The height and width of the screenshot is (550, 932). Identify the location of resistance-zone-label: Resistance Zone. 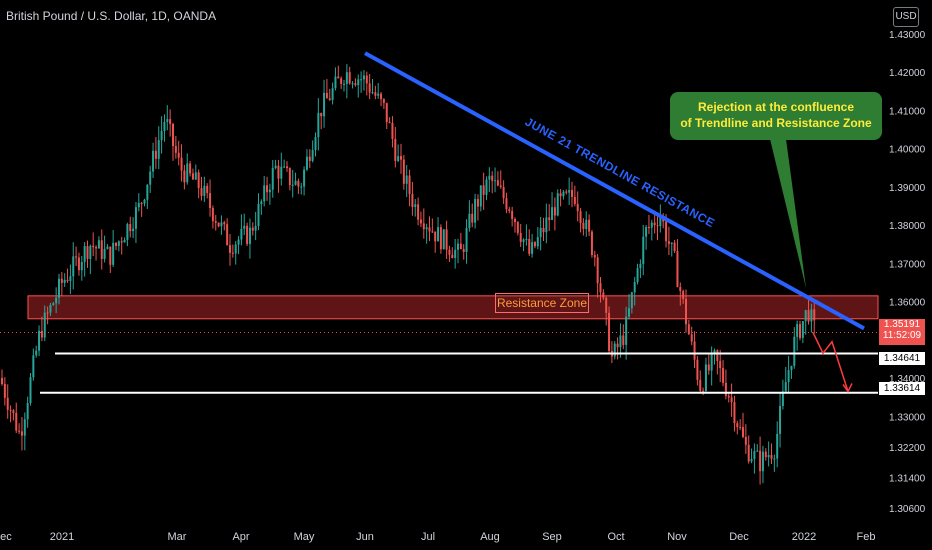
(542, 303).